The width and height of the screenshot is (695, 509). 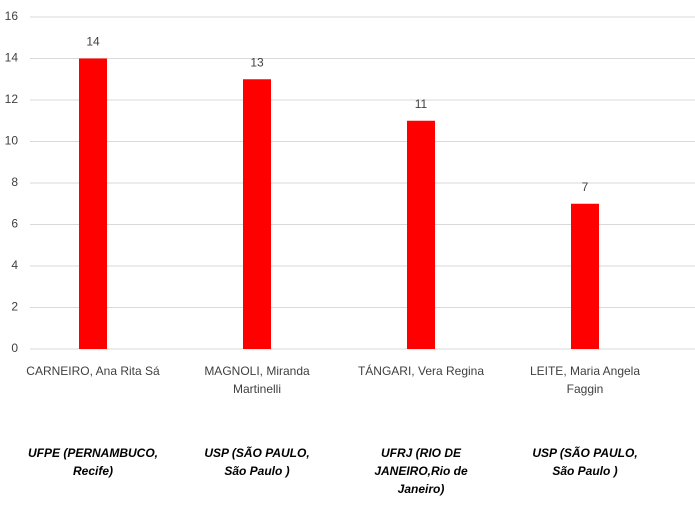 What do you see at coordinates (14, 348) in the screenshot?
I see `y-tick-label: 0` at bounding box center [14, 348].